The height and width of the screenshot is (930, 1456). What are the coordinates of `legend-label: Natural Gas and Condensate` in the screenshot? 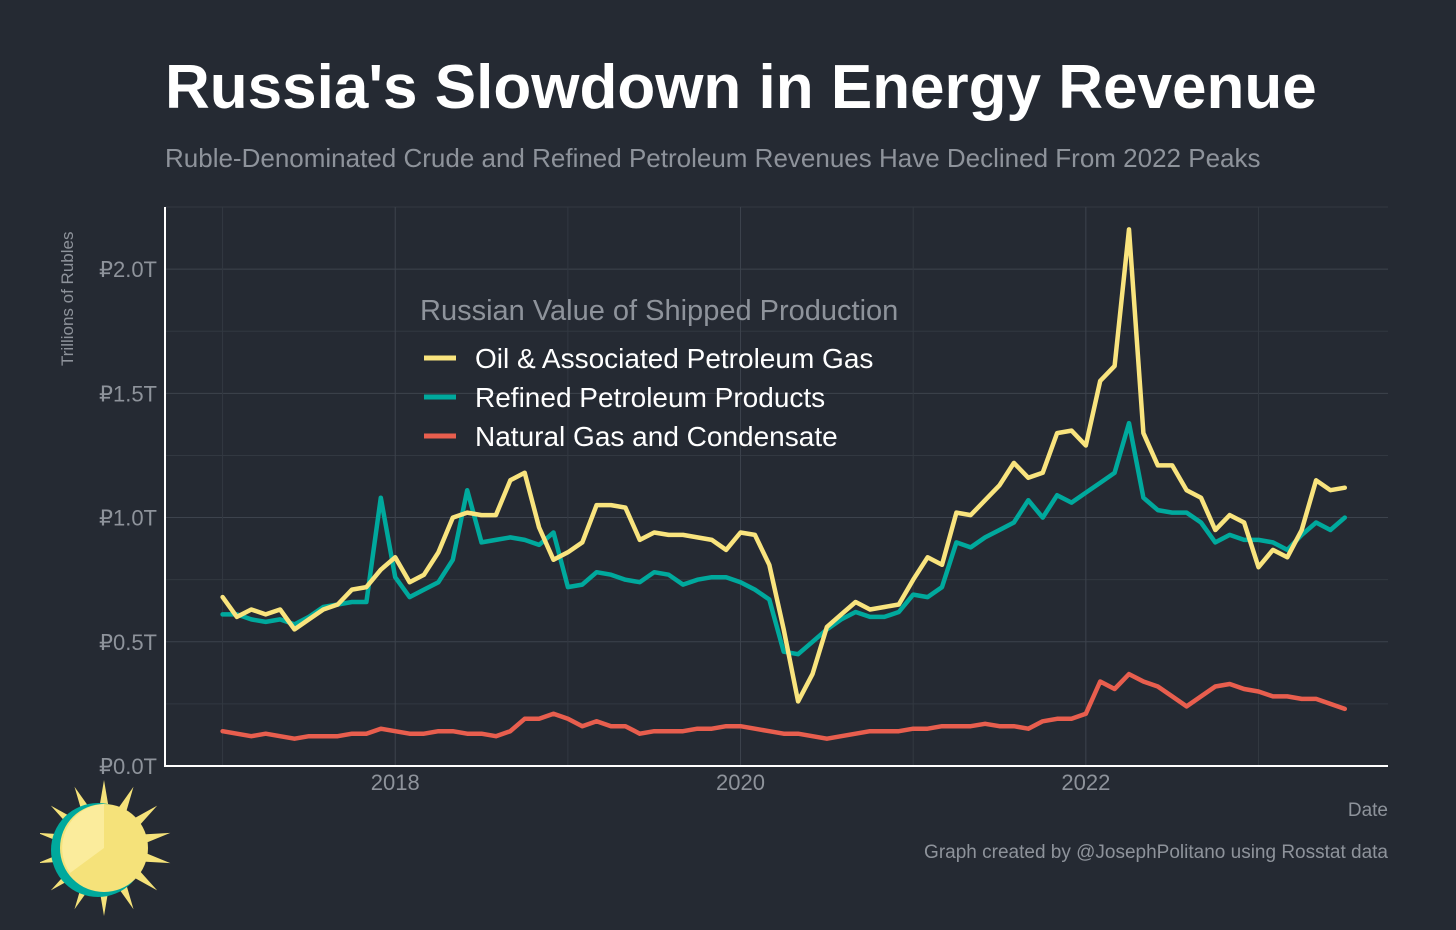 It's located at (656, 436).